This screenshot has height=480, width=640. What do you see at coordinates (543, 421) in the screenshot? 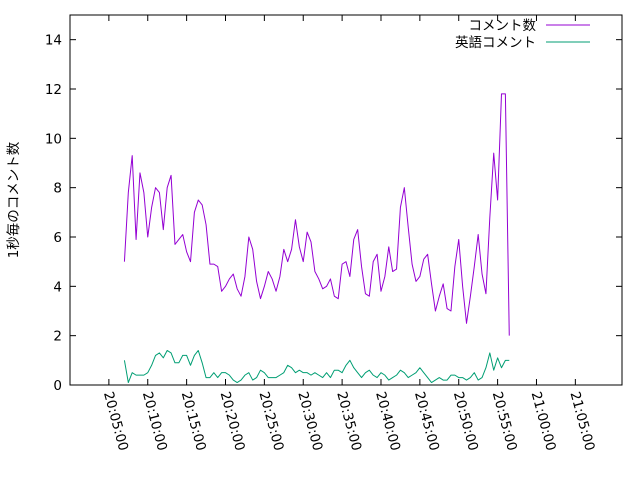
I see `x-tick-label: 21:00:00` at bounding box center [543, 421].